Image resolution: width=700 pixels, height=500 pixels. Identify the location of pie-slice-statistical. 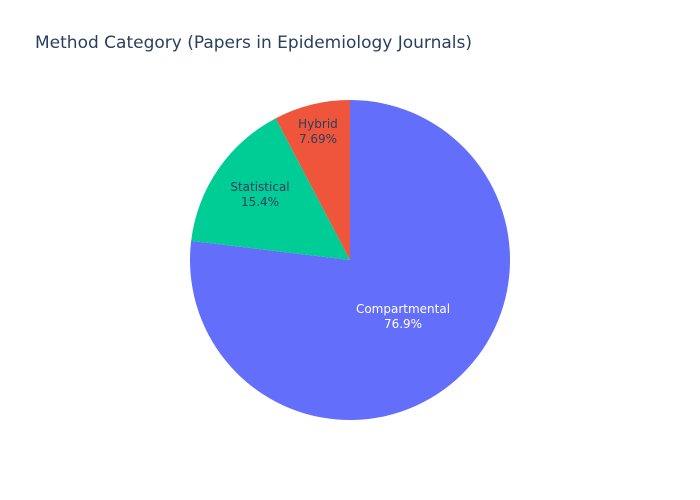
(270, 189).